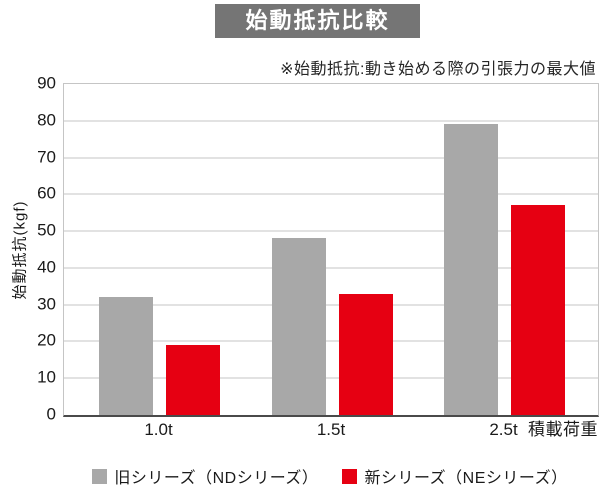  Describe the element at coordinates (46, 193) in the screenshot. I see `y-tick-label: 60` at that location.